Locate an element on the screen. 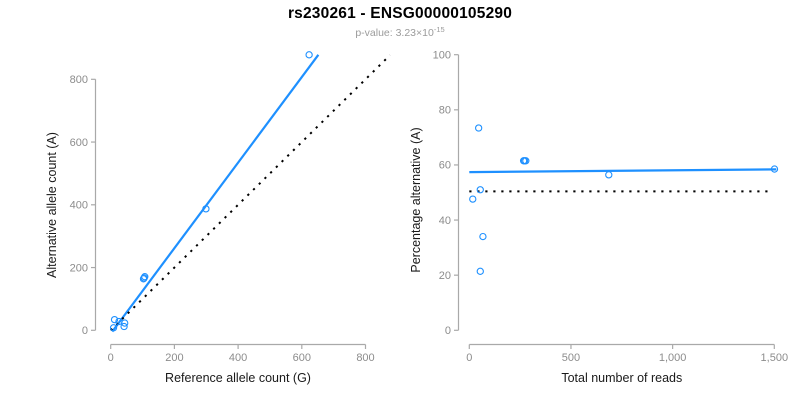  x-axis-title: Reference allele count (G) is located at coordinates (238, 378).